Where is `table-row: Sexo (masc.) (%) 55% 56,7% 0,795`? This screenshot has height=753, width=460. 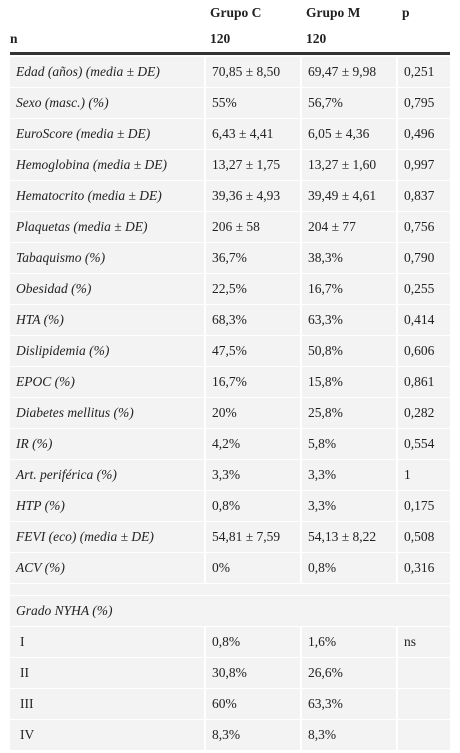 table-row: Sexo (masc.) (%) 55% 56,7% 0,795 is located at coordinates (230, 103).